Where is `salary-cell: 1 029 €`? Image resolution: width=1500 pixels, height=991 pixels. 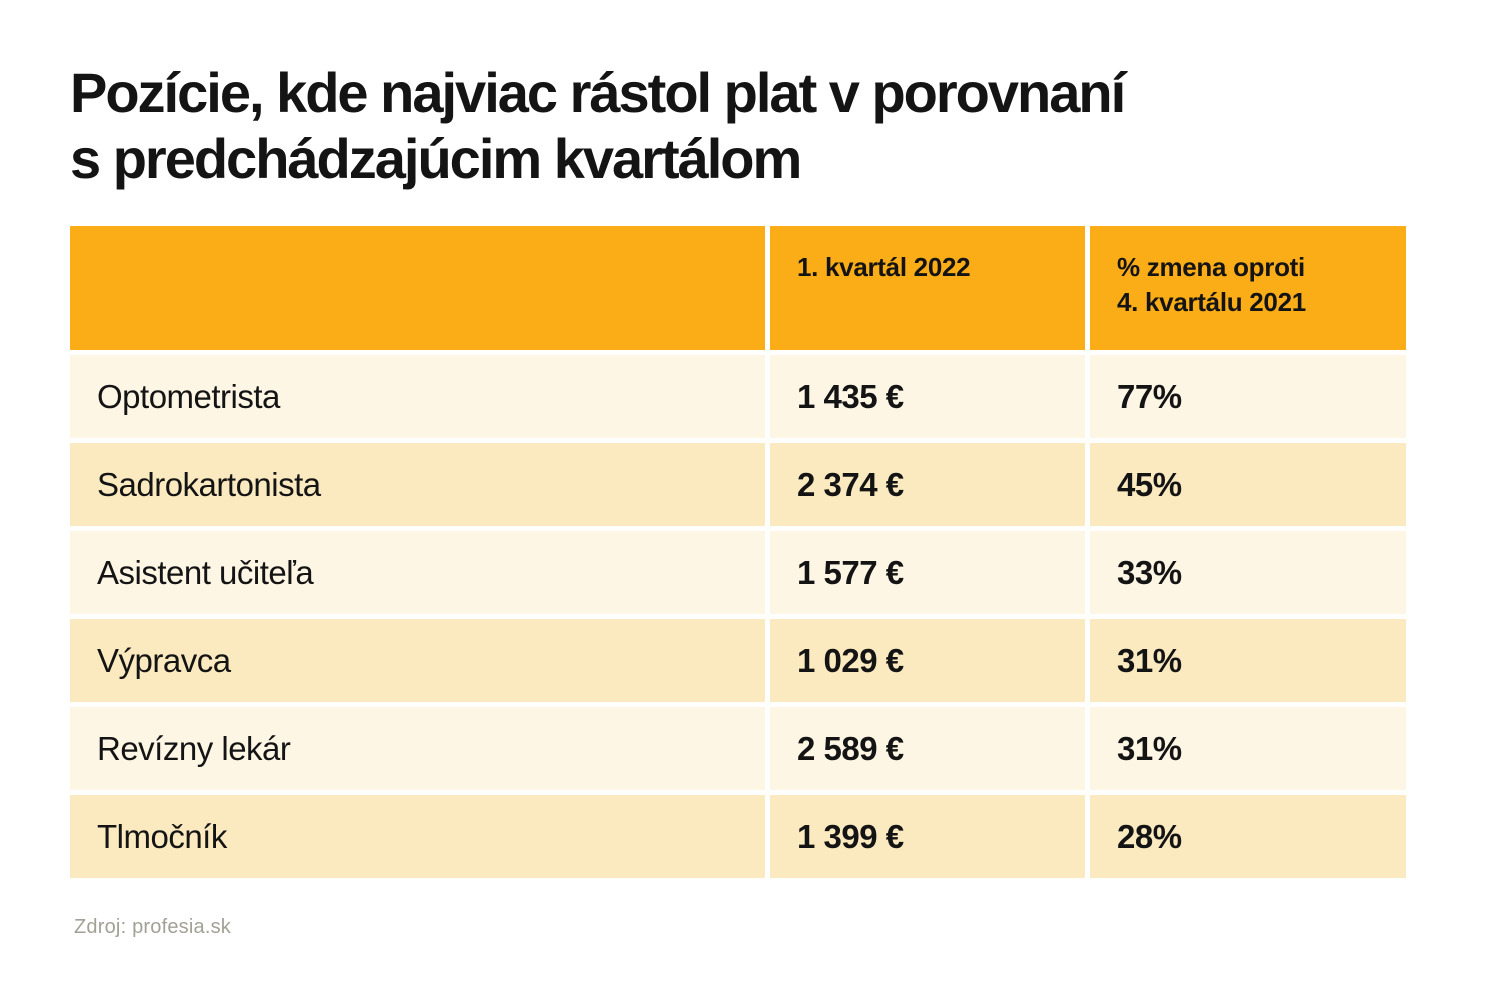 salary-cell: 1 029 € is located at coordinates (927, 660).